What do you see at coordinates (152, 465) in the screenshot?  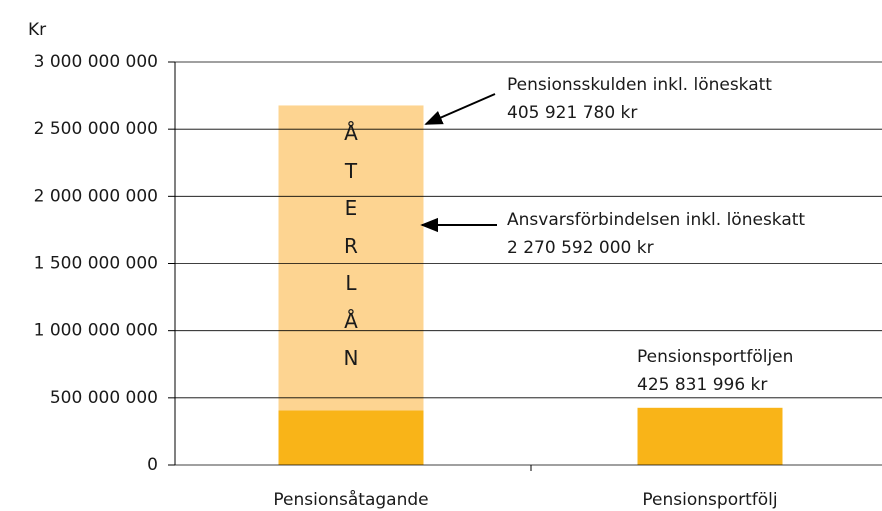 I see `y-tick-label: 0` at bounding box center [152, 465].